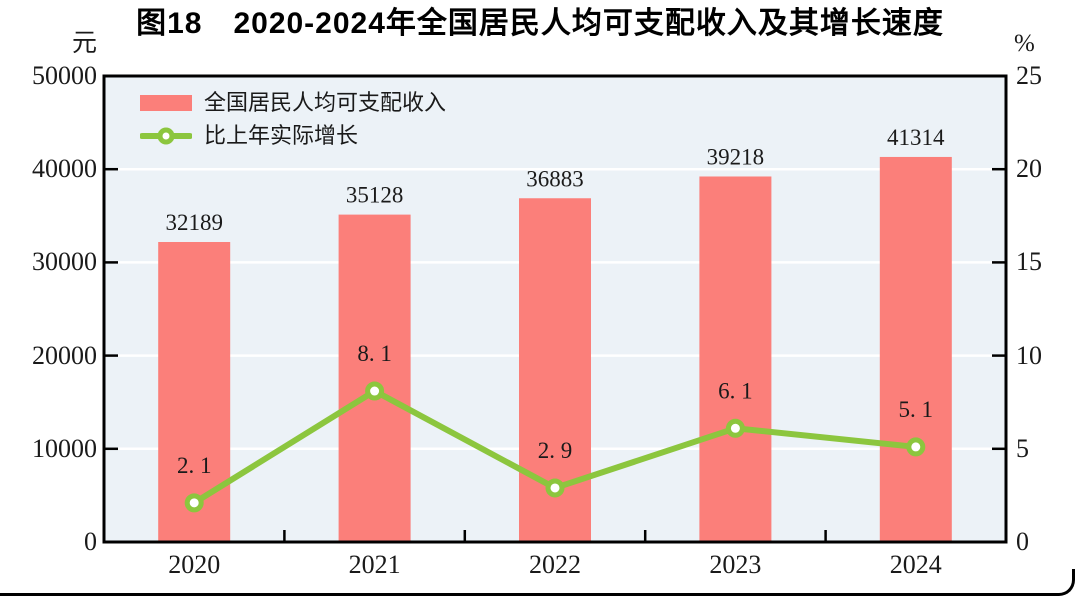 Image resolution: width=1080 pixels, height=597 pixels. What do you see at coordinates (540, 23) in the screenshot?
I see `chart-title: 图18 2020-2024年全国居民人均可支配收入及其增长速度` at bounding box center [540, 23].